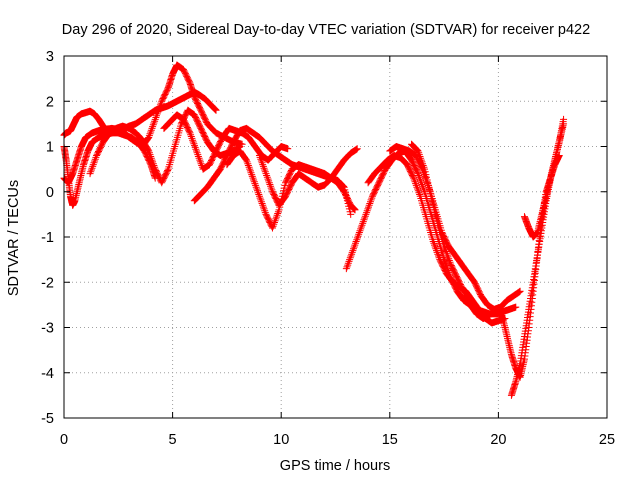  Describe the element at coordinates (50, 193) in the screenshot. I see `y-tick-label: 0` at that location.